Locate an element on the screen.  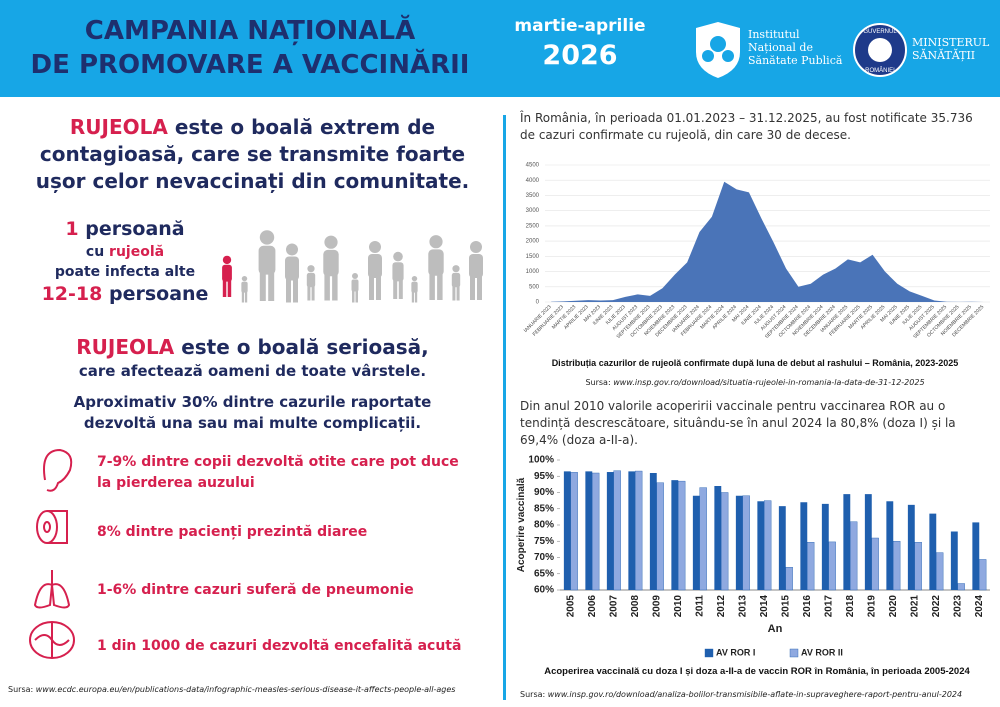
period: martie-aprilie 2026 is located at coordinates (580, 43).